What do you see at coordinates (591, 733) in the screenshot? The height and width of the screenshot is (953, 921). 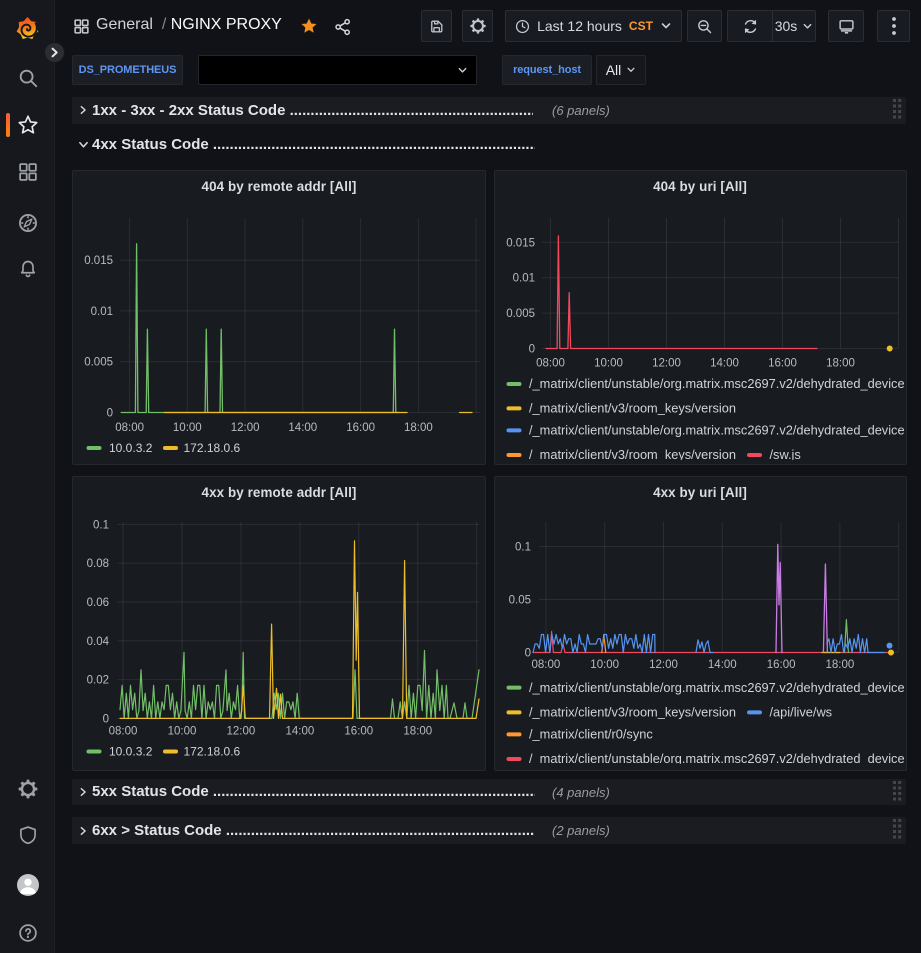 I see `svg-text: /_matrix/client/r0/sync` at bounding box center [591, 733].